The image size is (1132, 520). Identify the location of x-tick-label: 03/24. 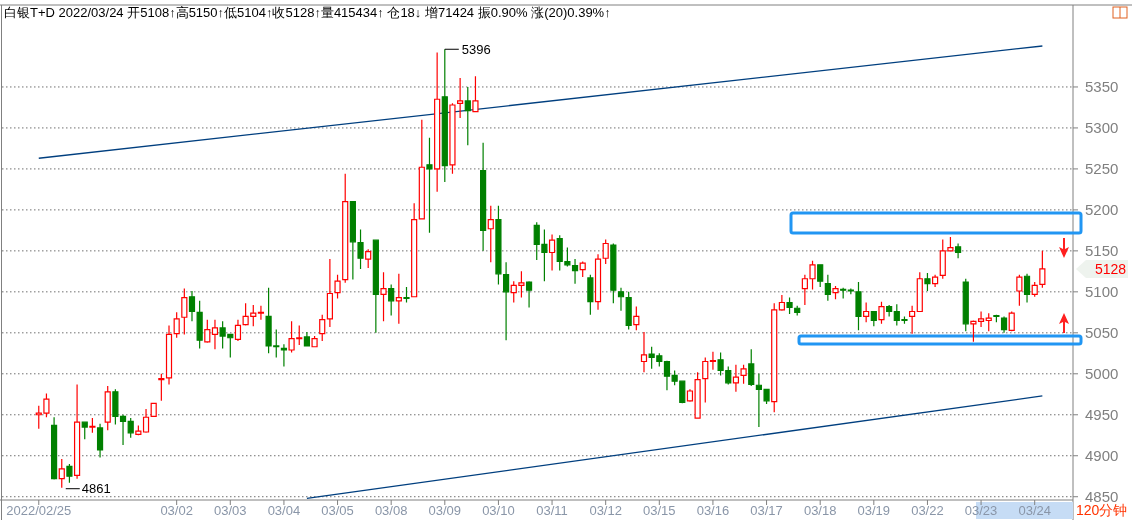
(1034, 510).